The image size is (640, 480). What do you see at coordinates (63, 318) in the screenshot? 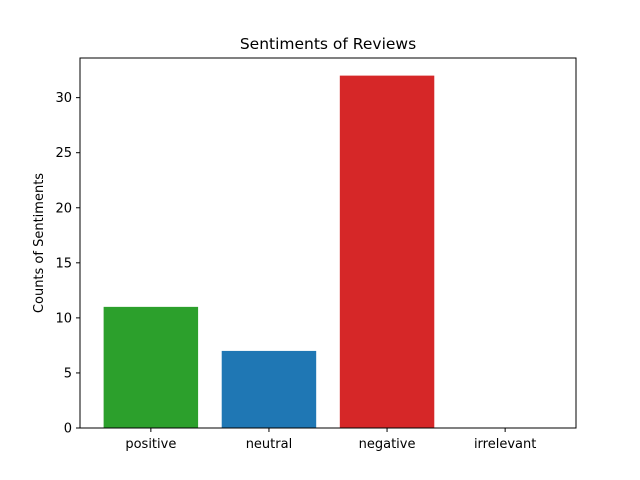
I see `y-tick-label: 10` at bounding box center [63, 318].